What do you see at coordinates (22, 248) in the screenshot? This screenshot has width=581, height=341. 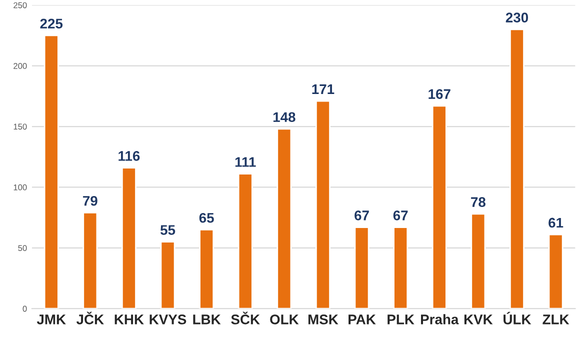 I see `y-tick-label: 50` at bounding box center [22, 248].